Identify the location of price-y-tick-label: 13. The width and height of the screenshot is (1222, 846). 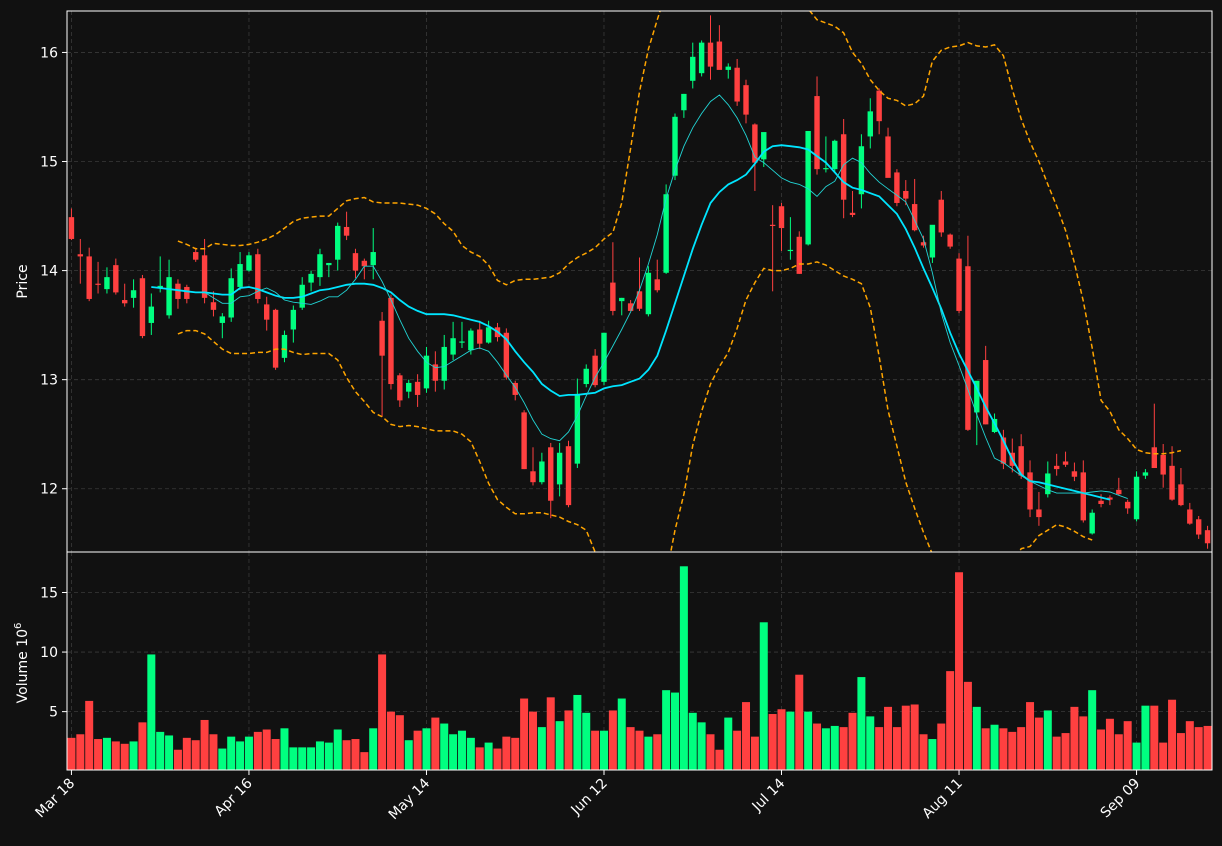
(49, 381).